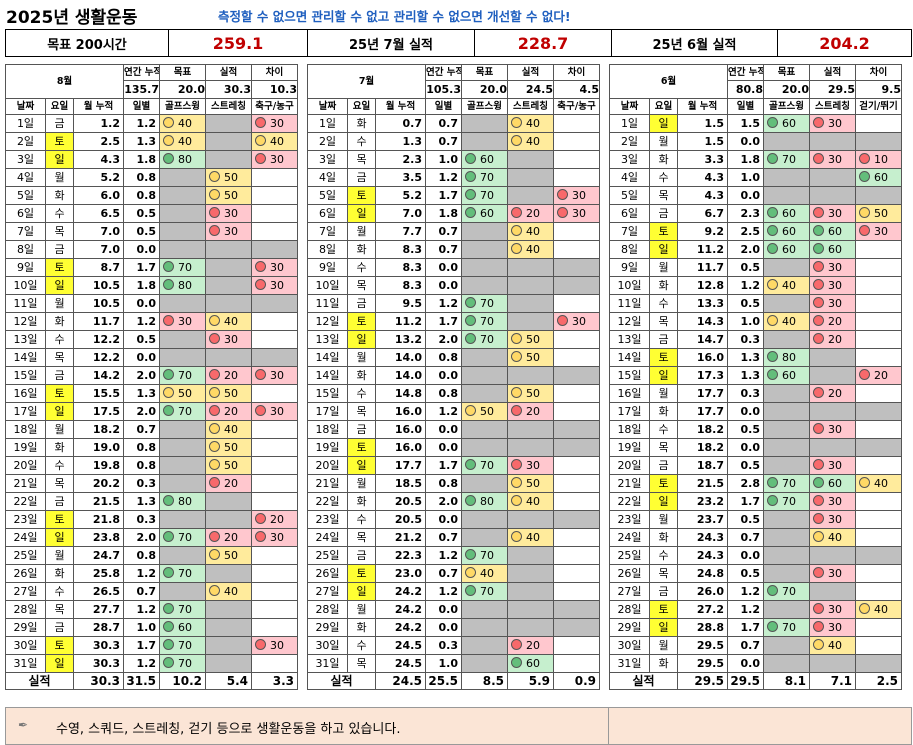 The height and width of the screenshot is (745, 913). What do you see at coordinates (745, 89) in the screenshot?
I see `annual-value: 80.8` at bounding box center [745, 89].